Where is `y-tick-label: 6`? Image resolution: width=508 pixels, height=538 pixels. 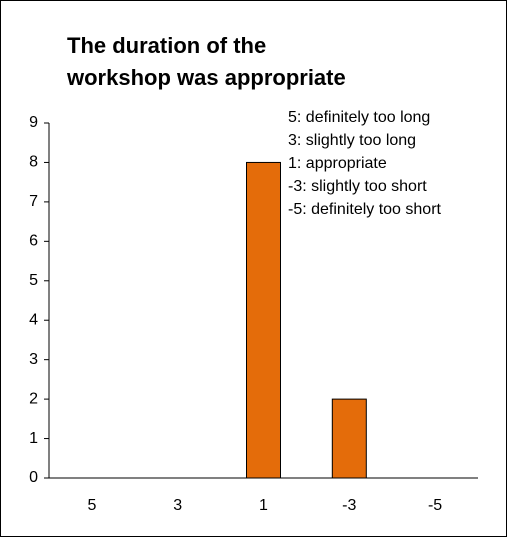
y-tick-label: 6 is located at coordinates (33, 241).